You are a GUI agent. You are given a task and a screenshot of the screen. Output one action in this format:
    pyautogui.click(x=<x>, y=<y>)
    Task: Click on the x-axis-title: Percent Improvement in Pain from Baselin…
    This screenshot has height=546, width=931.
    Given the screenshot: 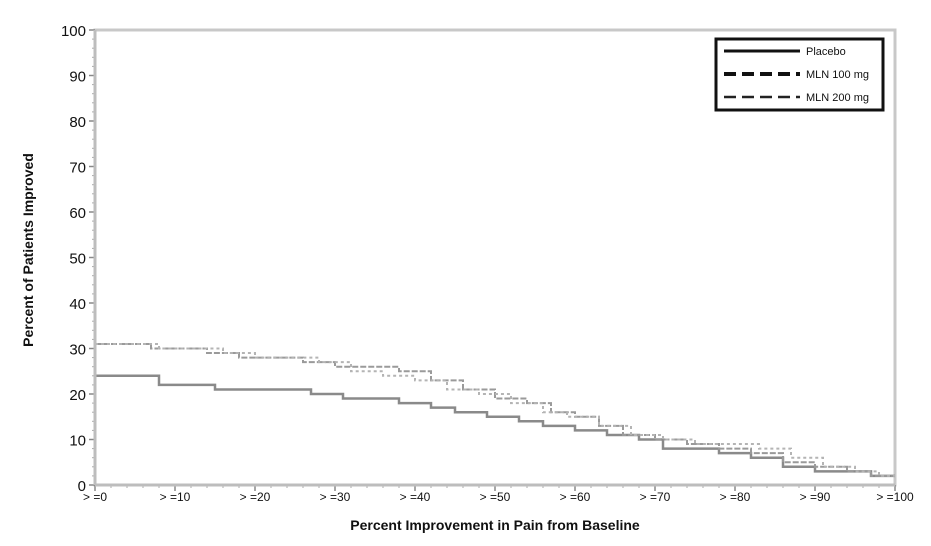 What is the action you would take?
    pyautogui.click(x=495, y=525)
    